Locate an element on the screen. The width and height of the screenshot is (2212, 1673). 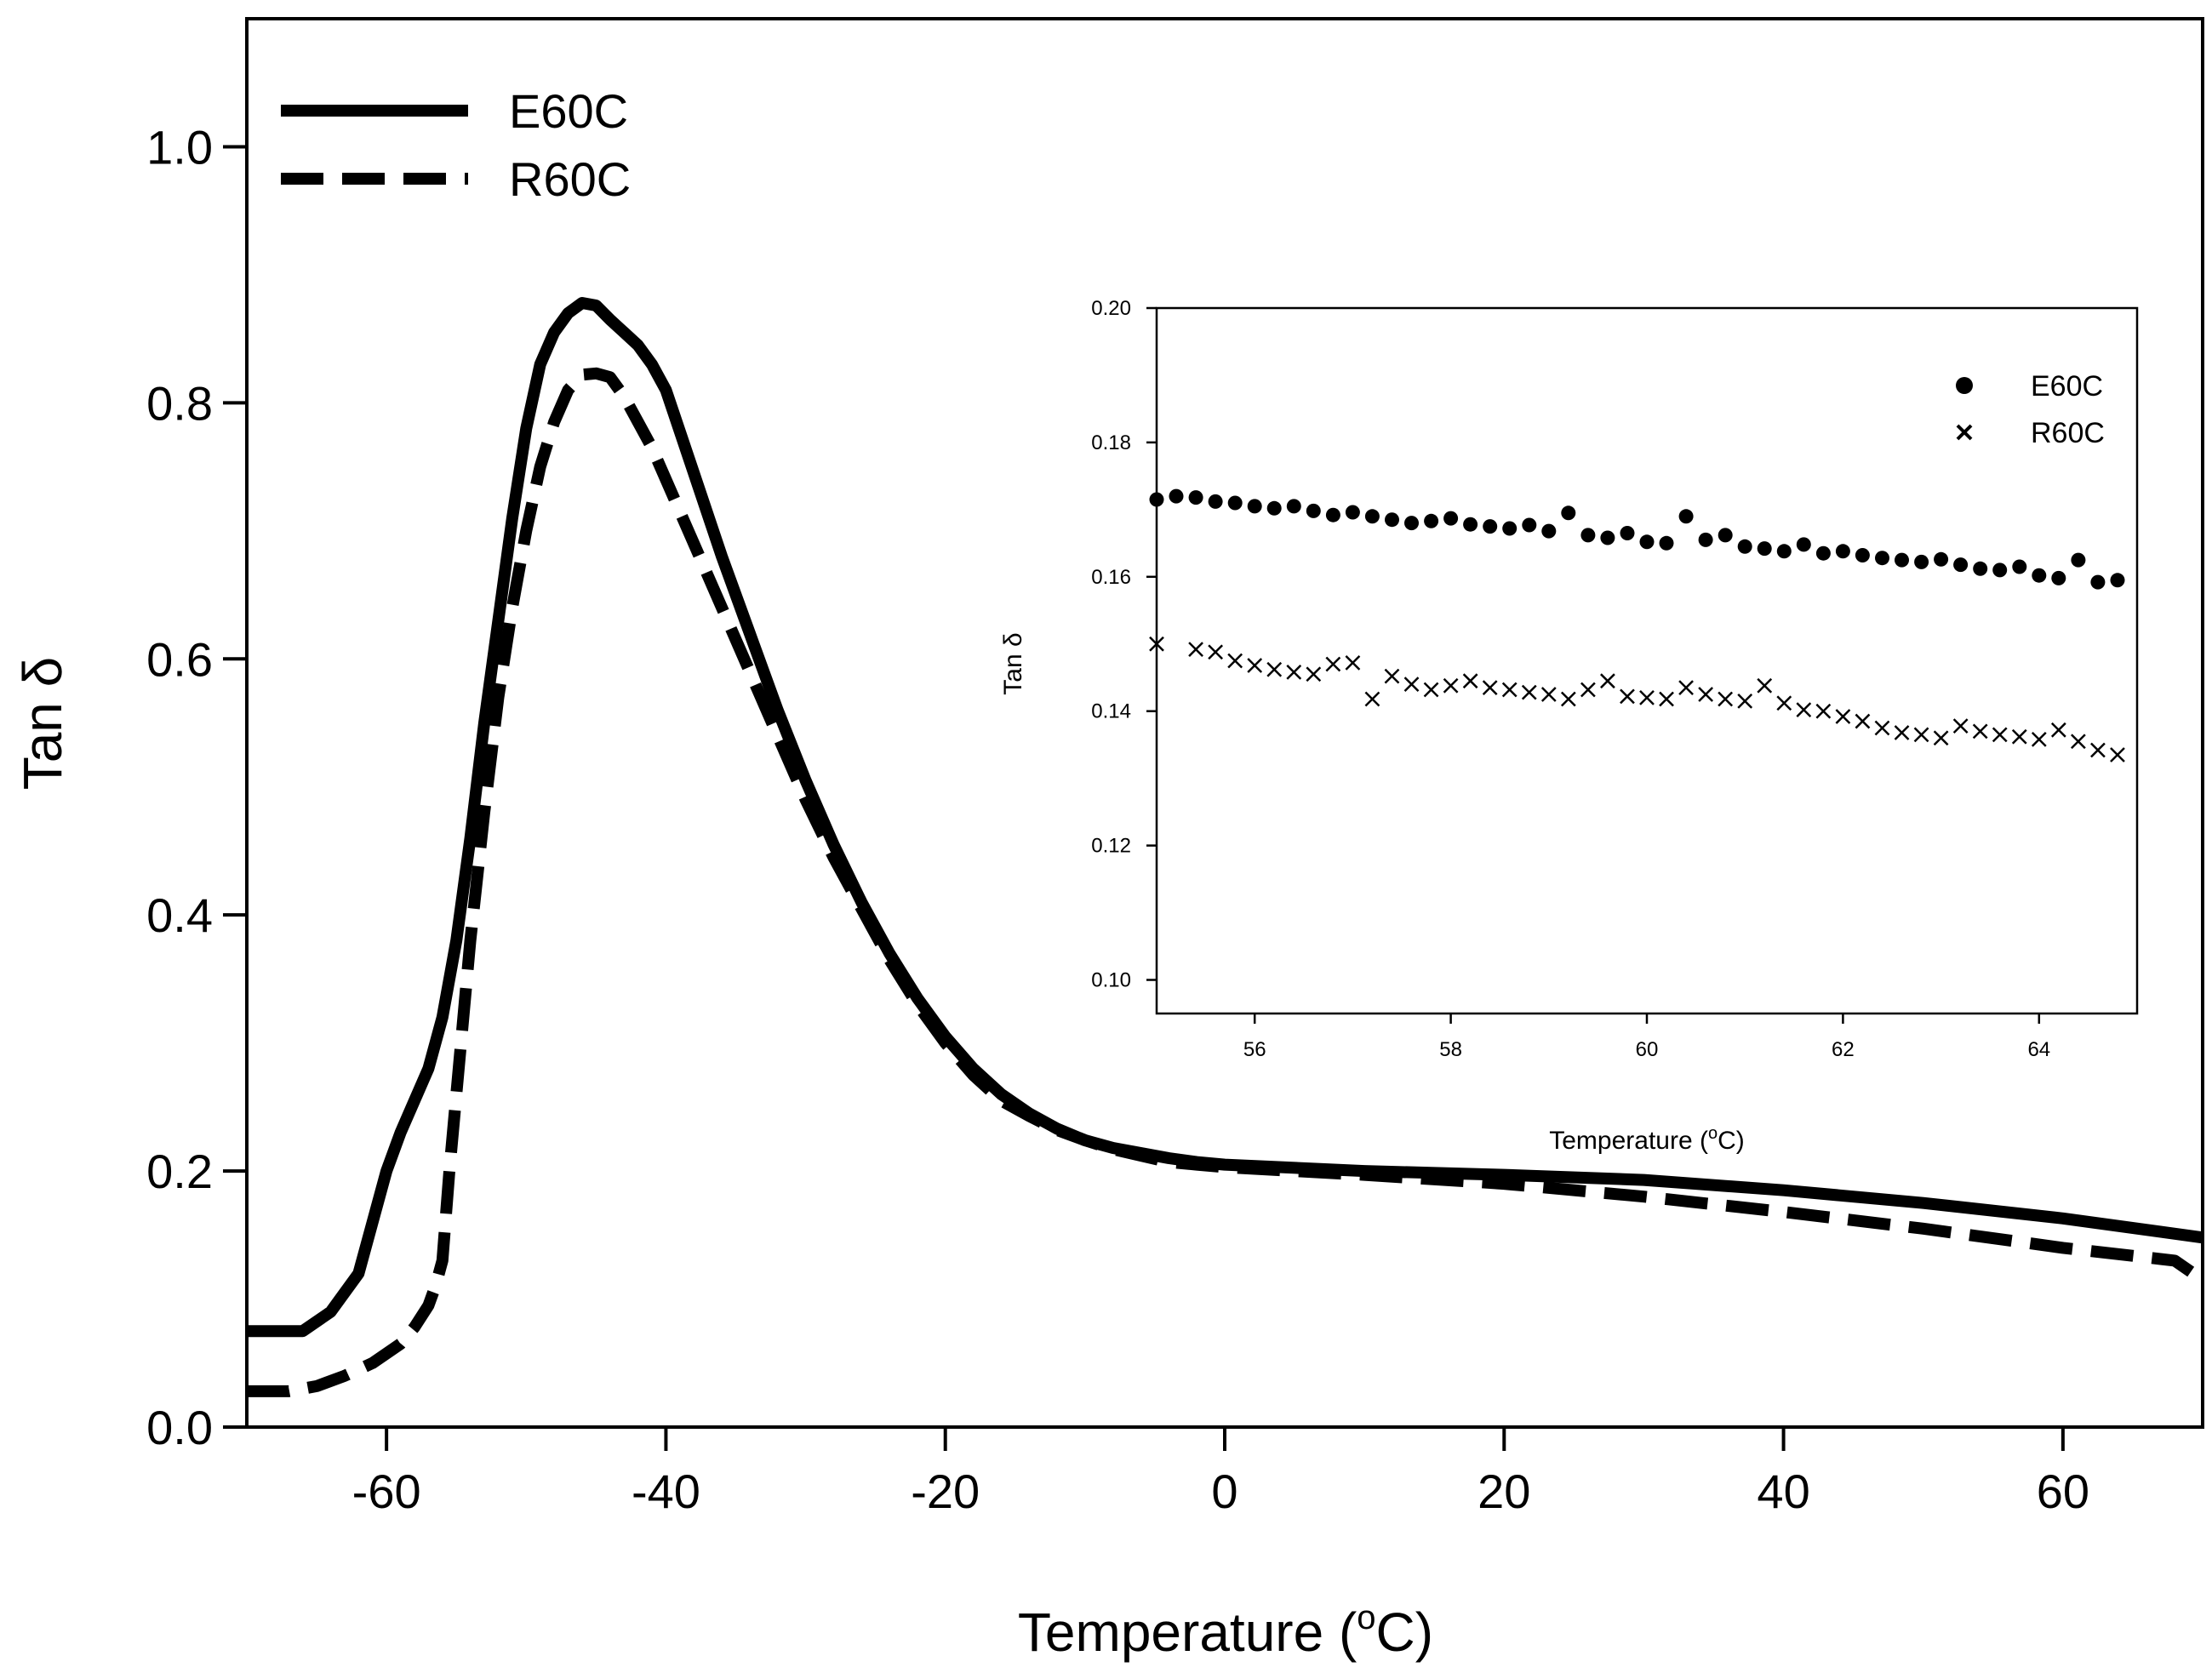
inset-y-tick-label: 0.16 is located at coordinates (1111, 577).